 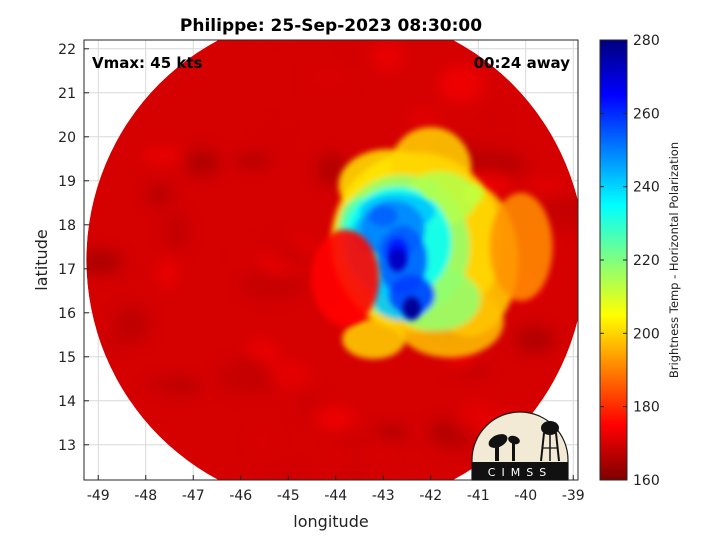 I want to click on time-offset-annotation: 00:24 away, so click(x=522, y=63).